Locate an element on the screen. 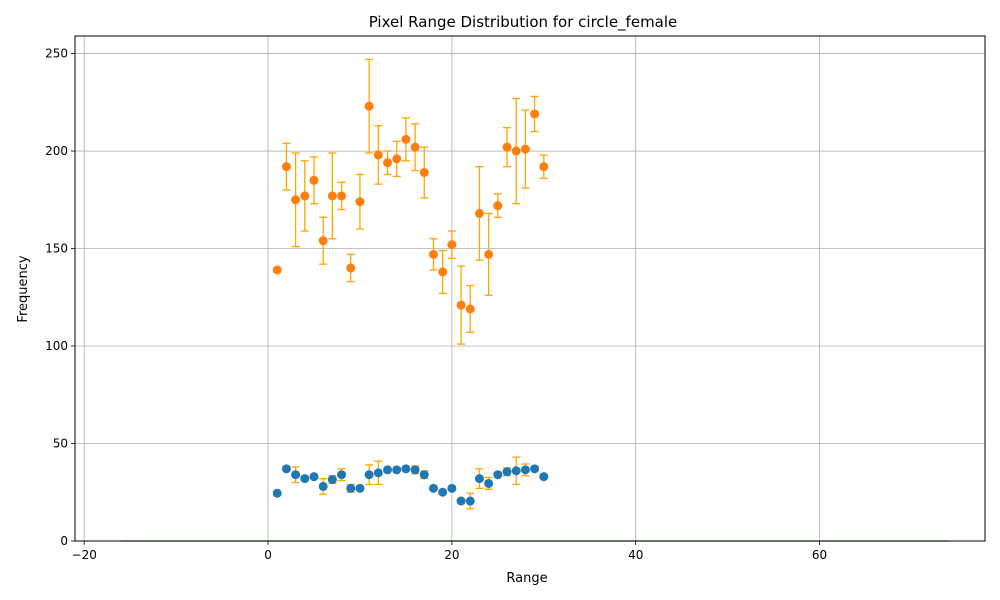  x-tick-label: 0 is located at coordinates (268, 555).